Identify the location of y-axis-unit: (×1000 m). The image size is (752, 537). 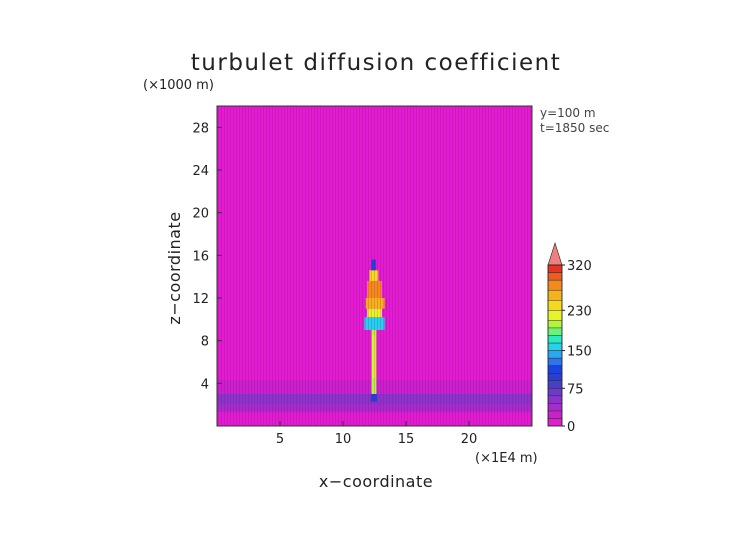
(178, 85).